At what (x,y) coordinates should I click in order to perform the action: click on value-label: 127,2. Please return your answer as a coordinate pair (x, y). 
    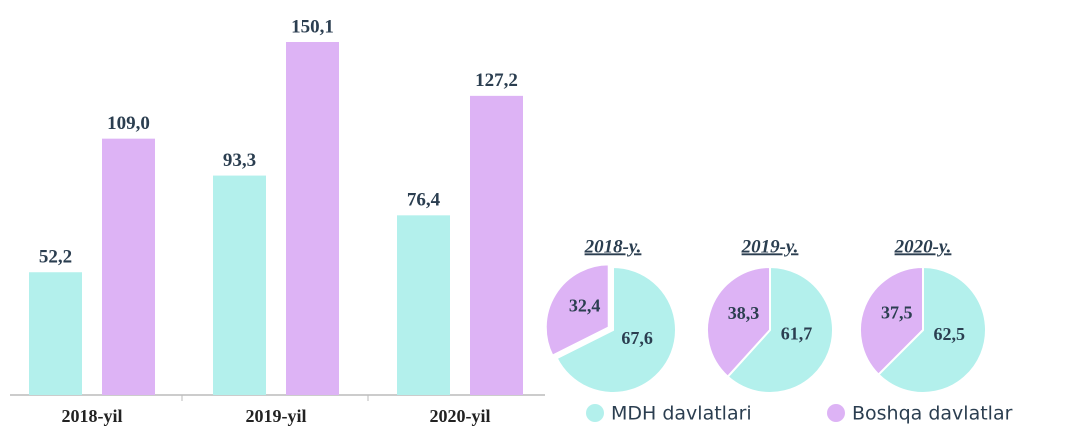
    Looking at the image, I should click on (496, 80).